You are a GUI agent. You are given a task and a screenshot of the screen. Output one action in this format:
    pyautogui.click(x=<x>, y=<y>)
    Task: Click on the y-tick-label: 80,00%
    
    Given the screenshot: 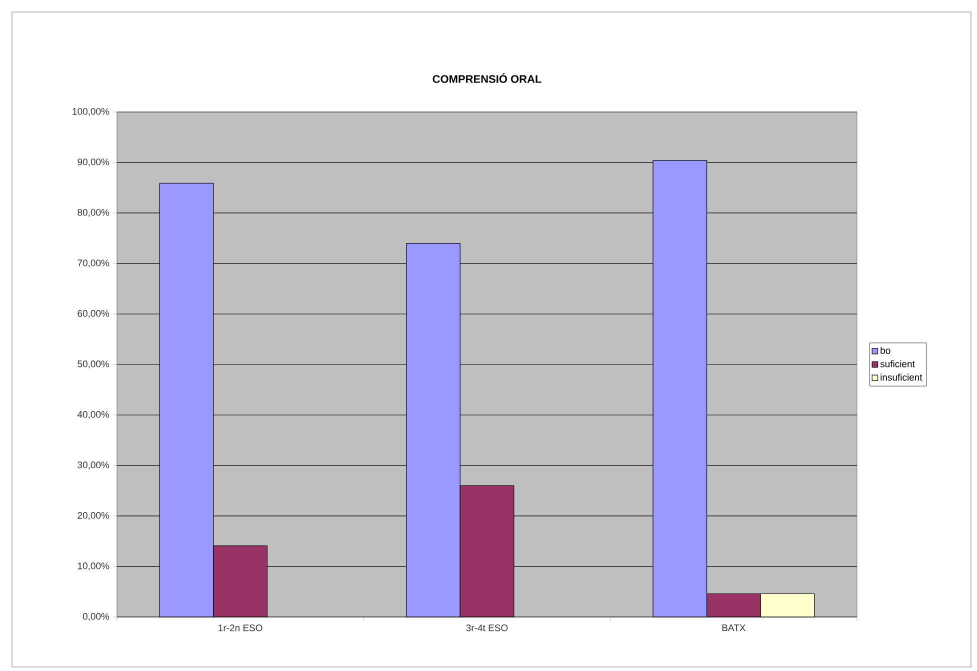 What is the action you would take?
    pyautogui.click(x=94, y=213)
    